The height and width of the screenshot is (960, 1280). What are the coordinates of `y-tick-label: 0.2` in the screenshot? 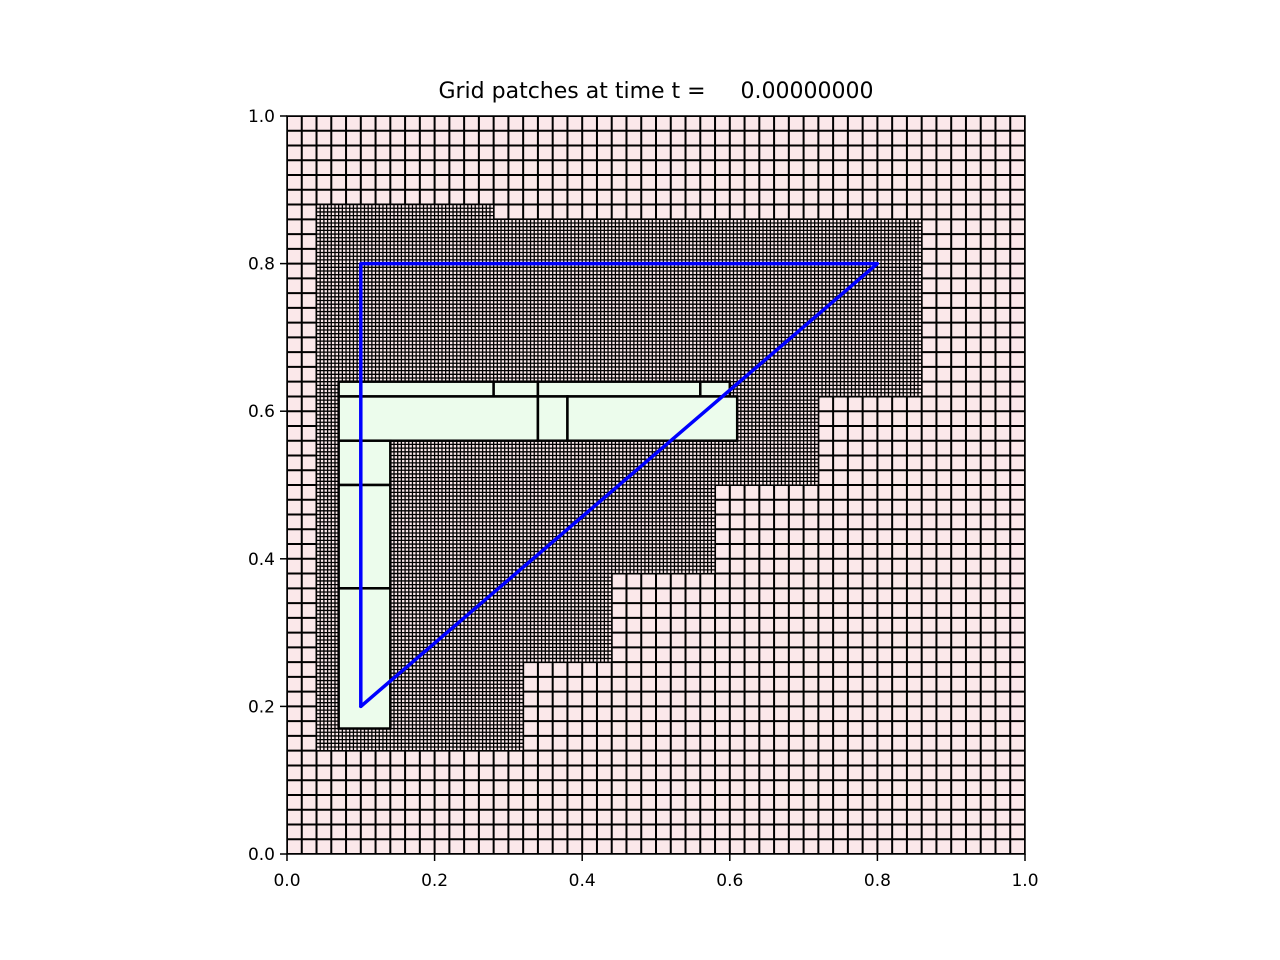 It's located at (261, 707).